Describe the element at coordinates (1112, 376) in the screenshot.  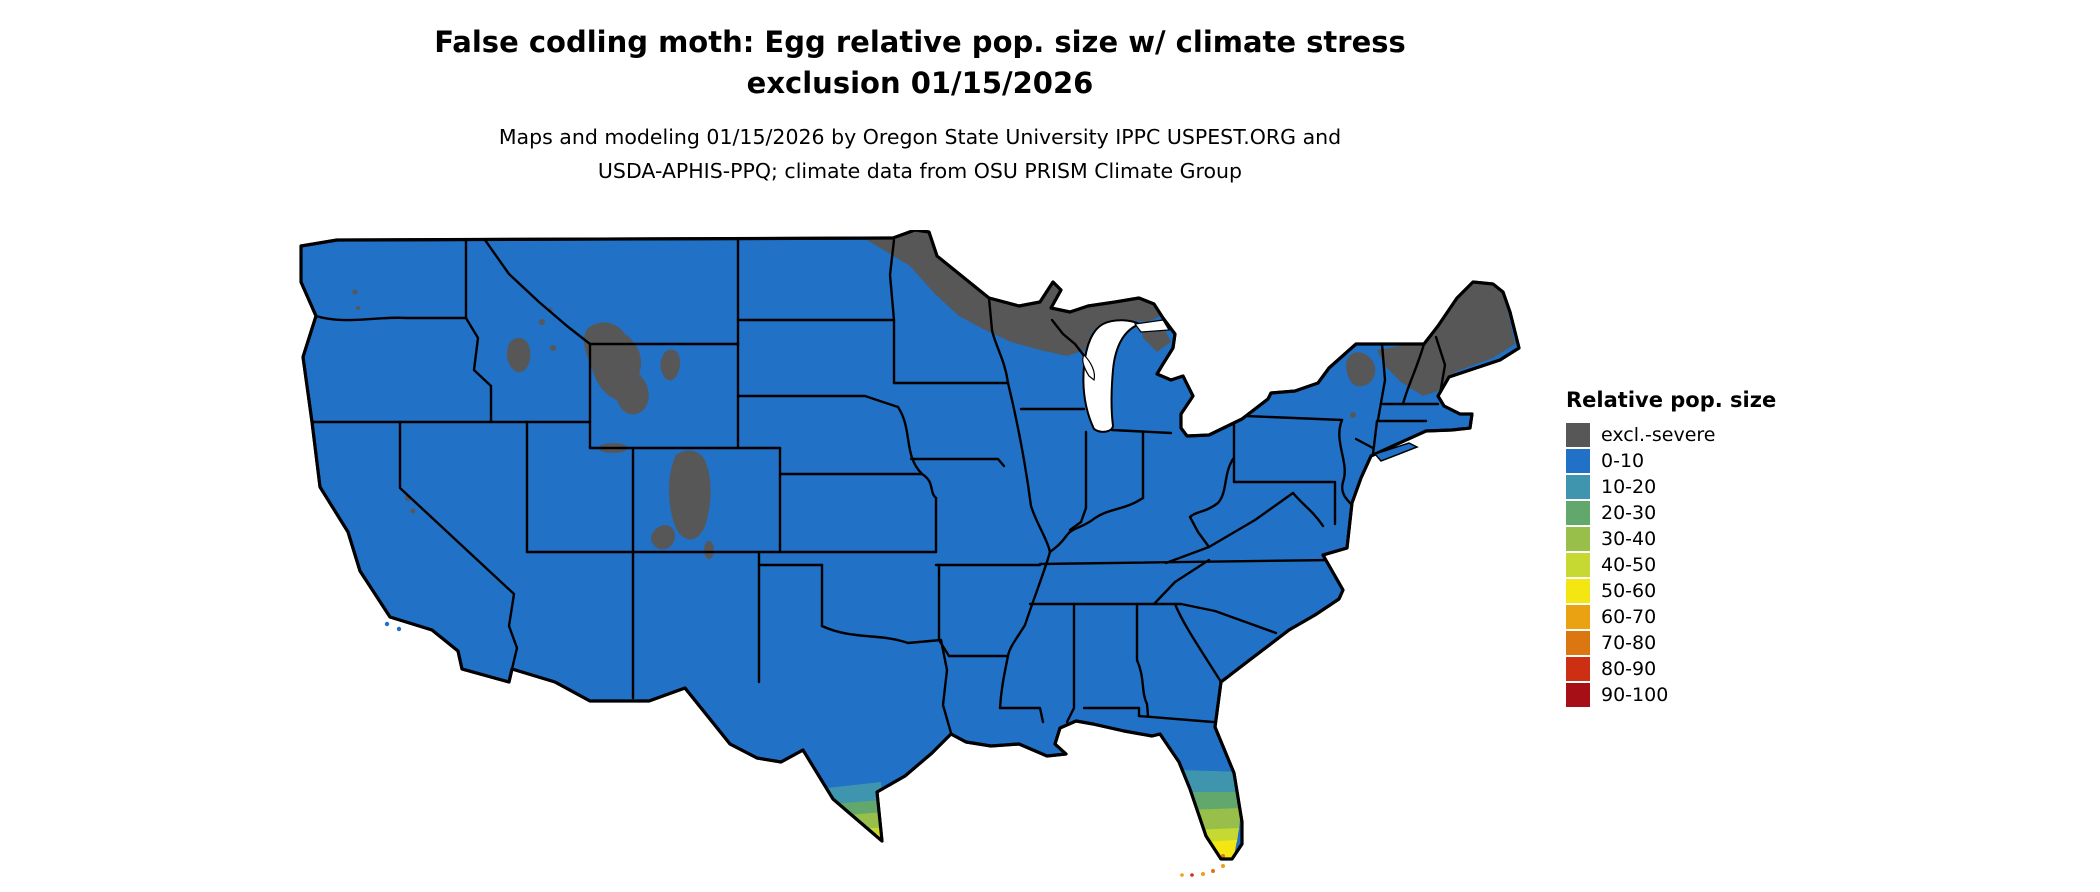
I see `lake-michigan` at that location.